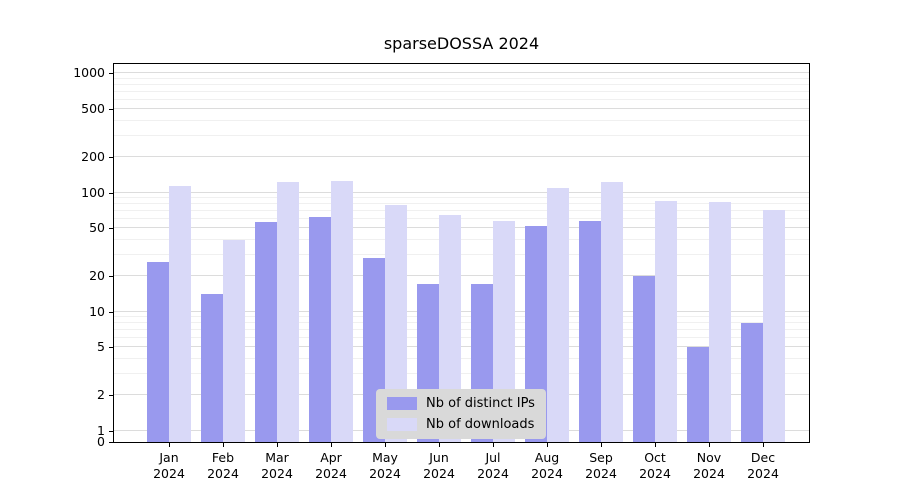  I want to click on x-tick-month: Jun, so click(439, 457).